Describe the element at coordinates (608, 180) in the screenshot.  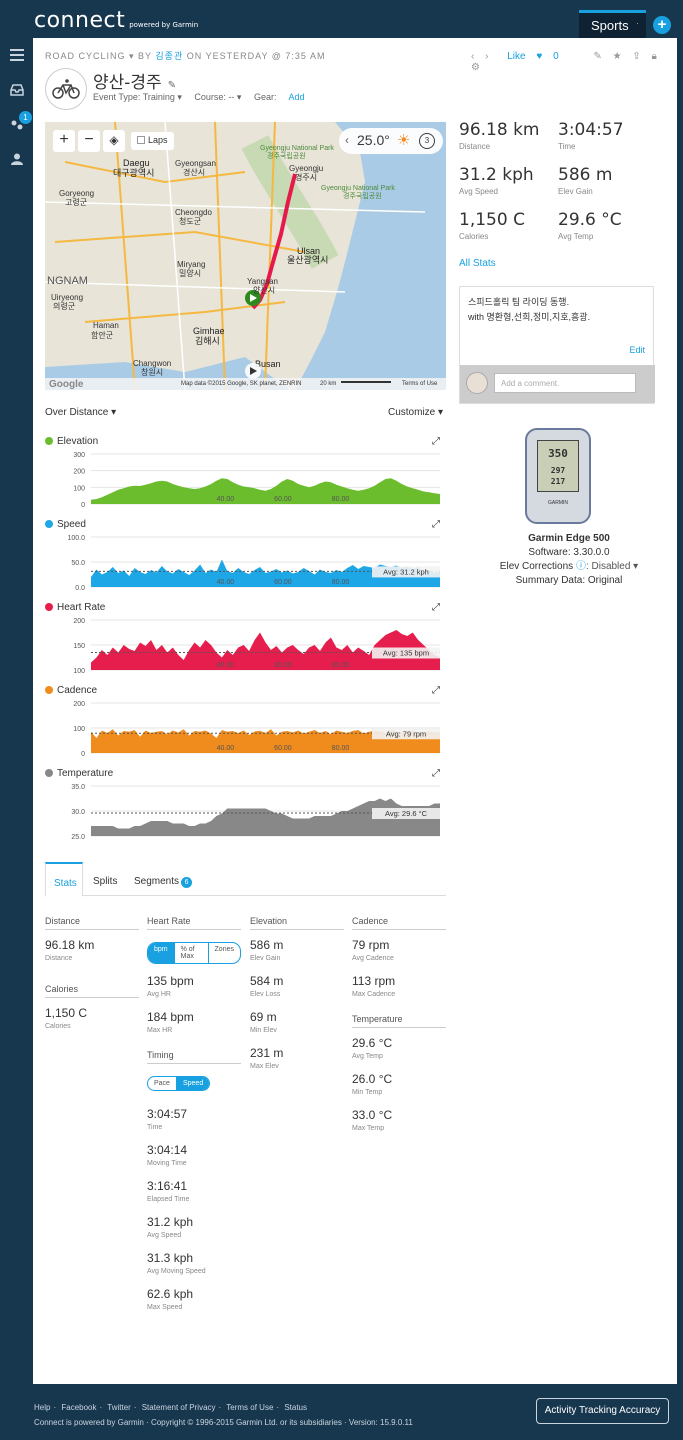
I see `summary-elev-gain: 586 m Elev Gain` at that location.